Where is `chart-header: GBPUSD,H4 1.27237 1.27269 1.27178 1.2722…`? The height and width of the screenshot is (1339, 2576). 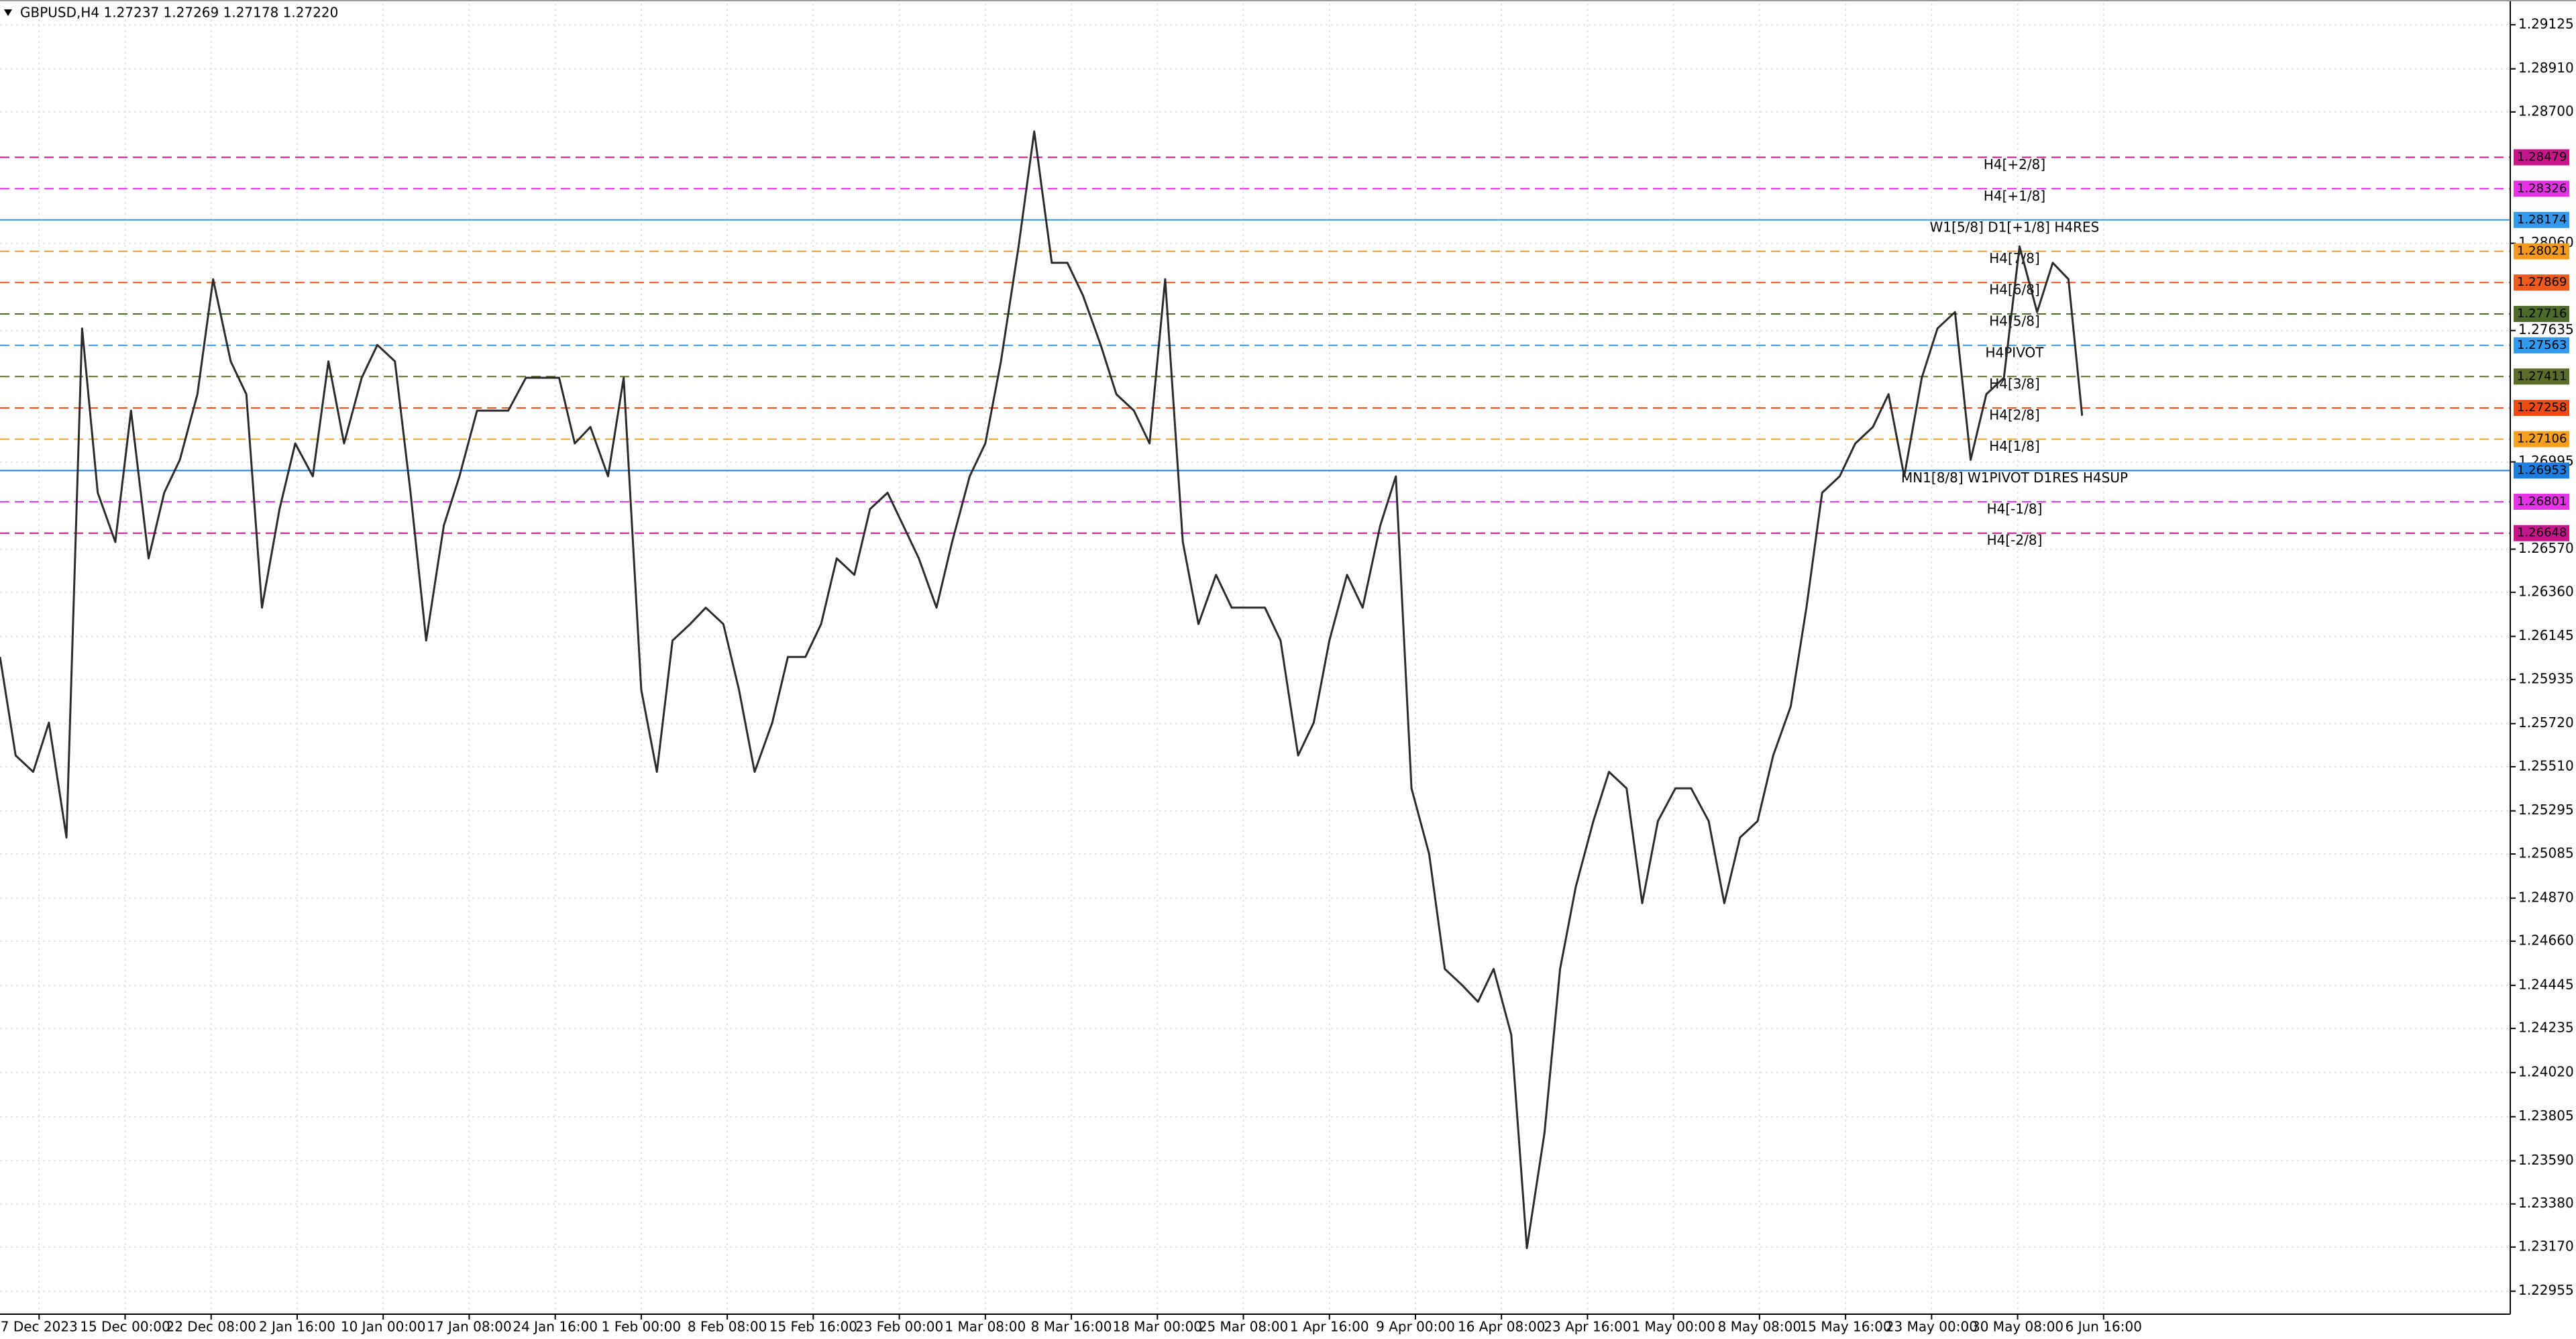 chart-header: GBPUSD,H4 1.27237 1.27269 1.27178 1.2722… is located at coordinates (179, 13).